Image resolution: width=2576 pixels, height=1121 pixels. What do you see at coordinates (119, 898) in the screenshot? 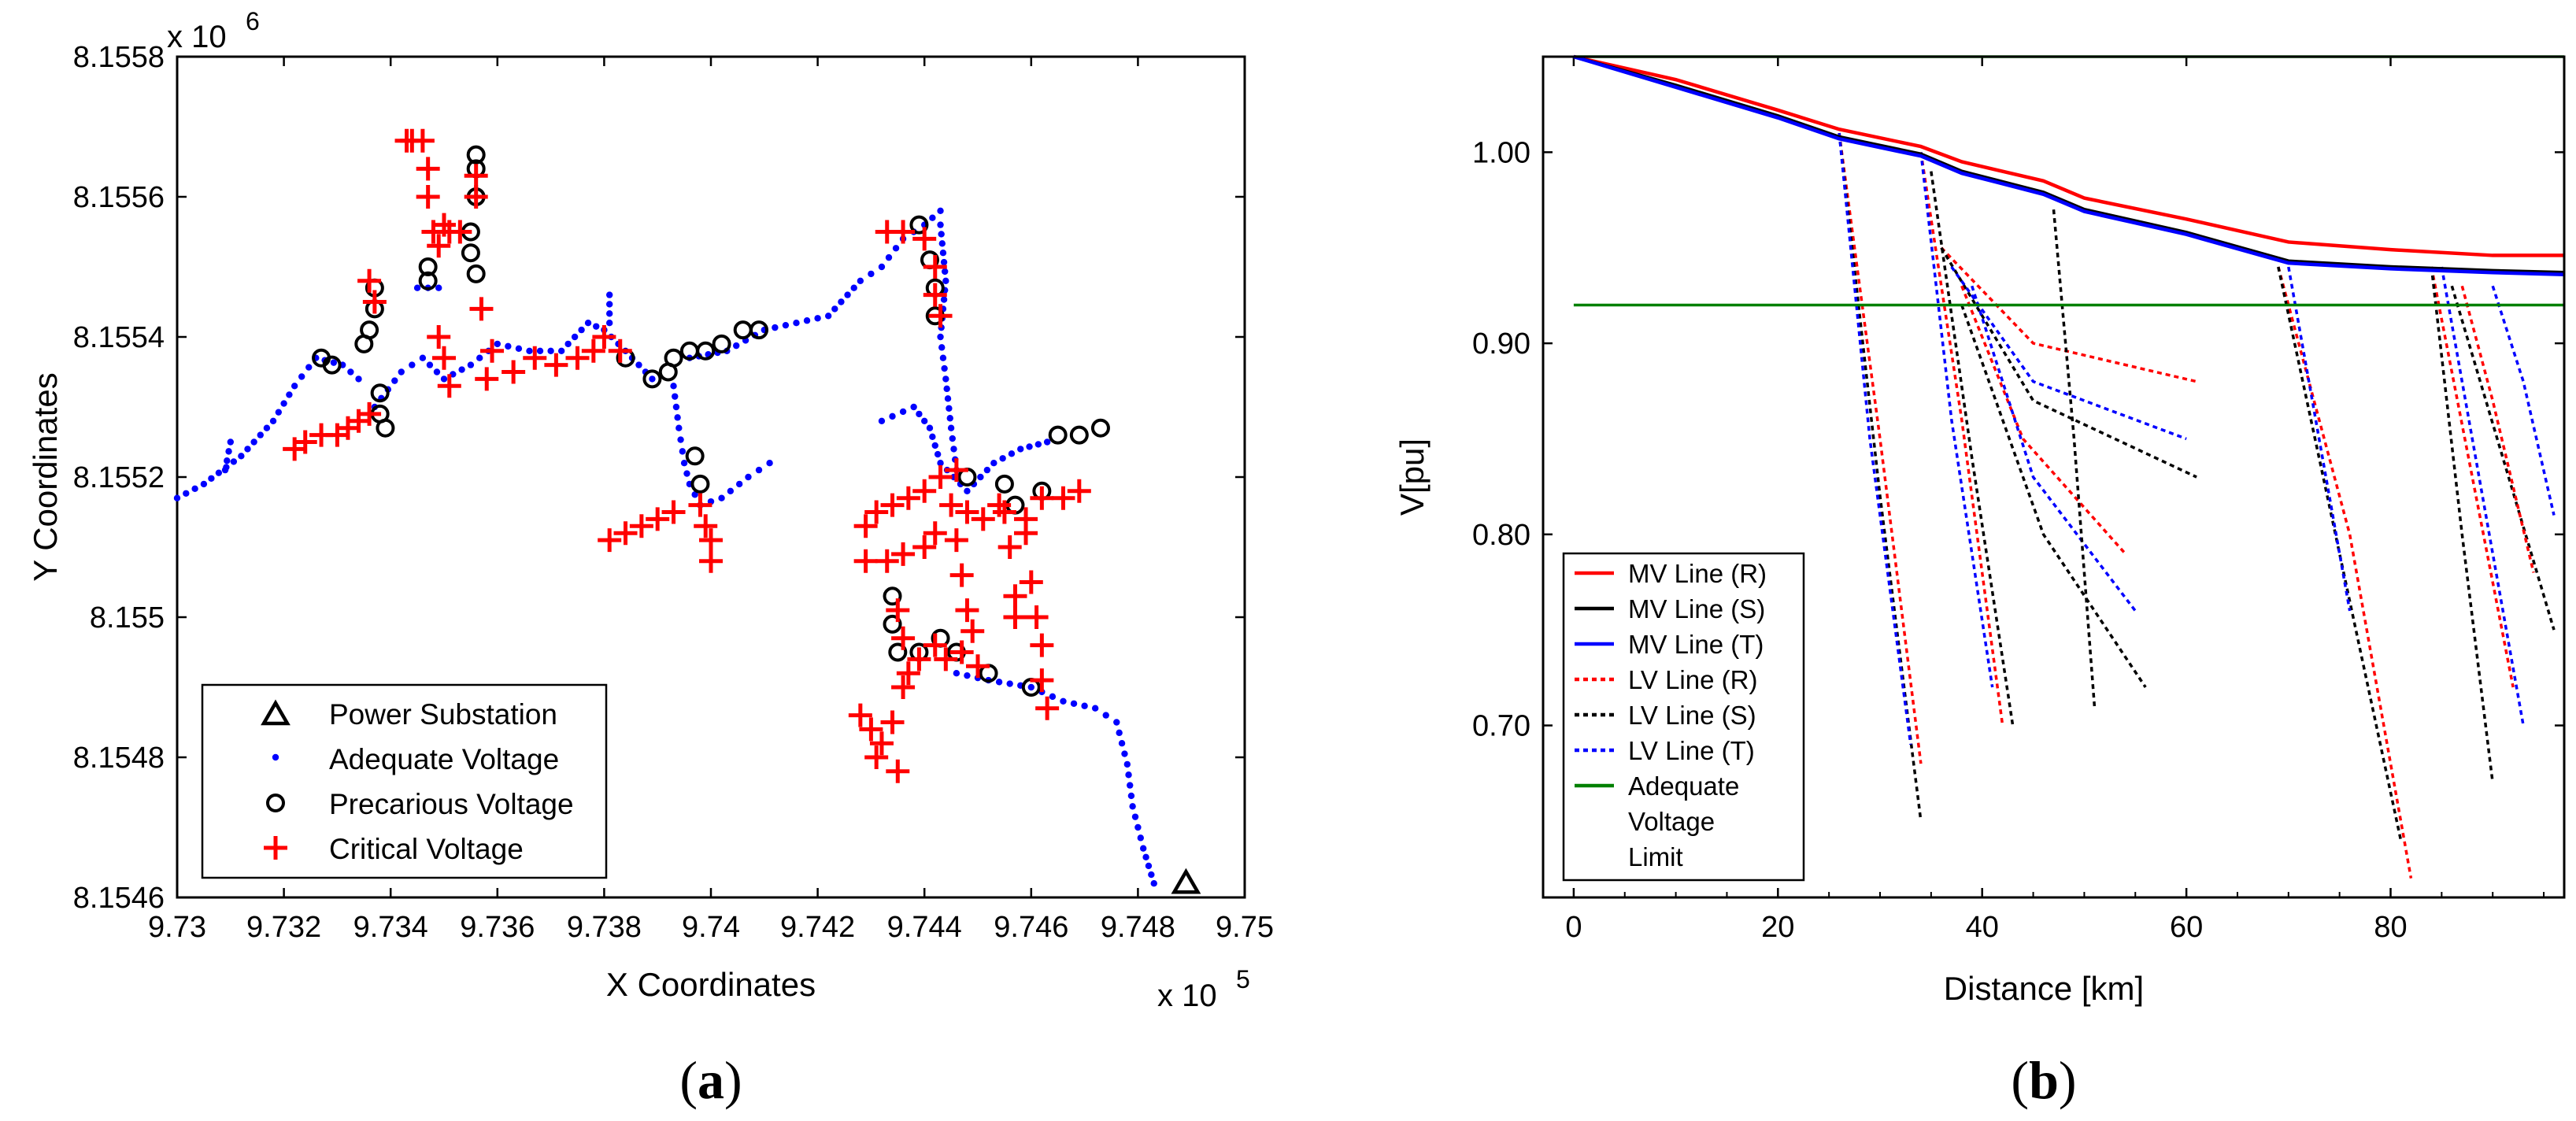
I see `y-tick-label: 8.1546` at bounding box center [119, 898].